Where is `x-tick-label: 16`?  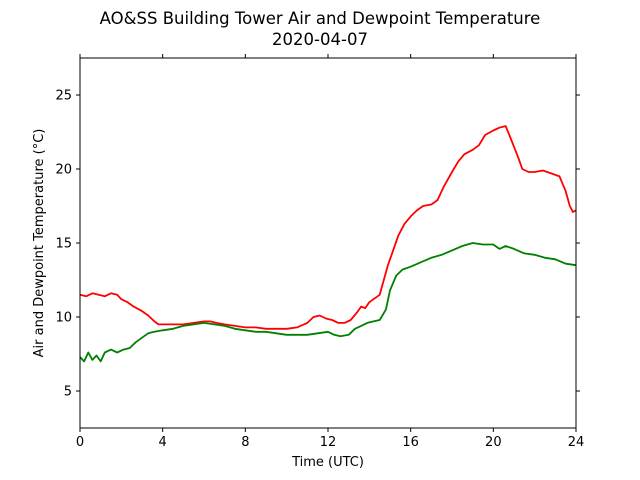
x-tick-label: 16 is located at coordinates (410, 442).